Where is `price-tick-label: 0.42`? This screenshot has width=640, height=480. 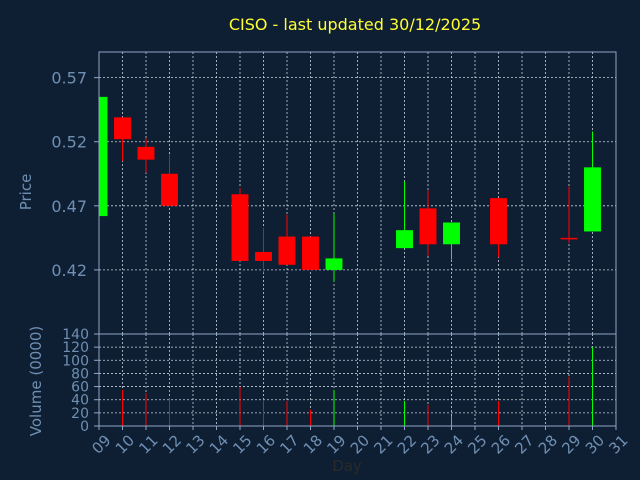
price-tick-label: 0.42 is located at coordinates (69, 270).